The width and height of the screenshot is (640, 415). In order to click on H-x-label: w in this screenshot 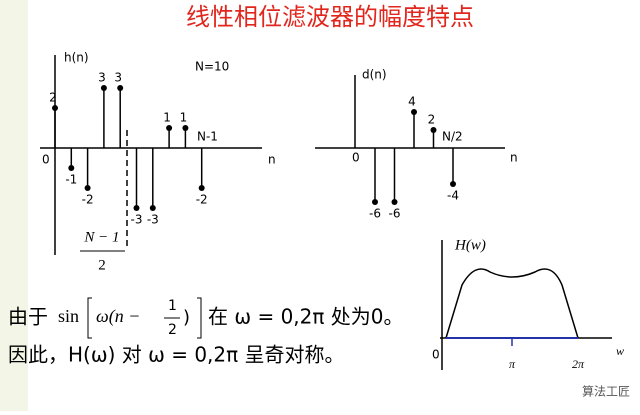, I will do `click(620, 351)`.